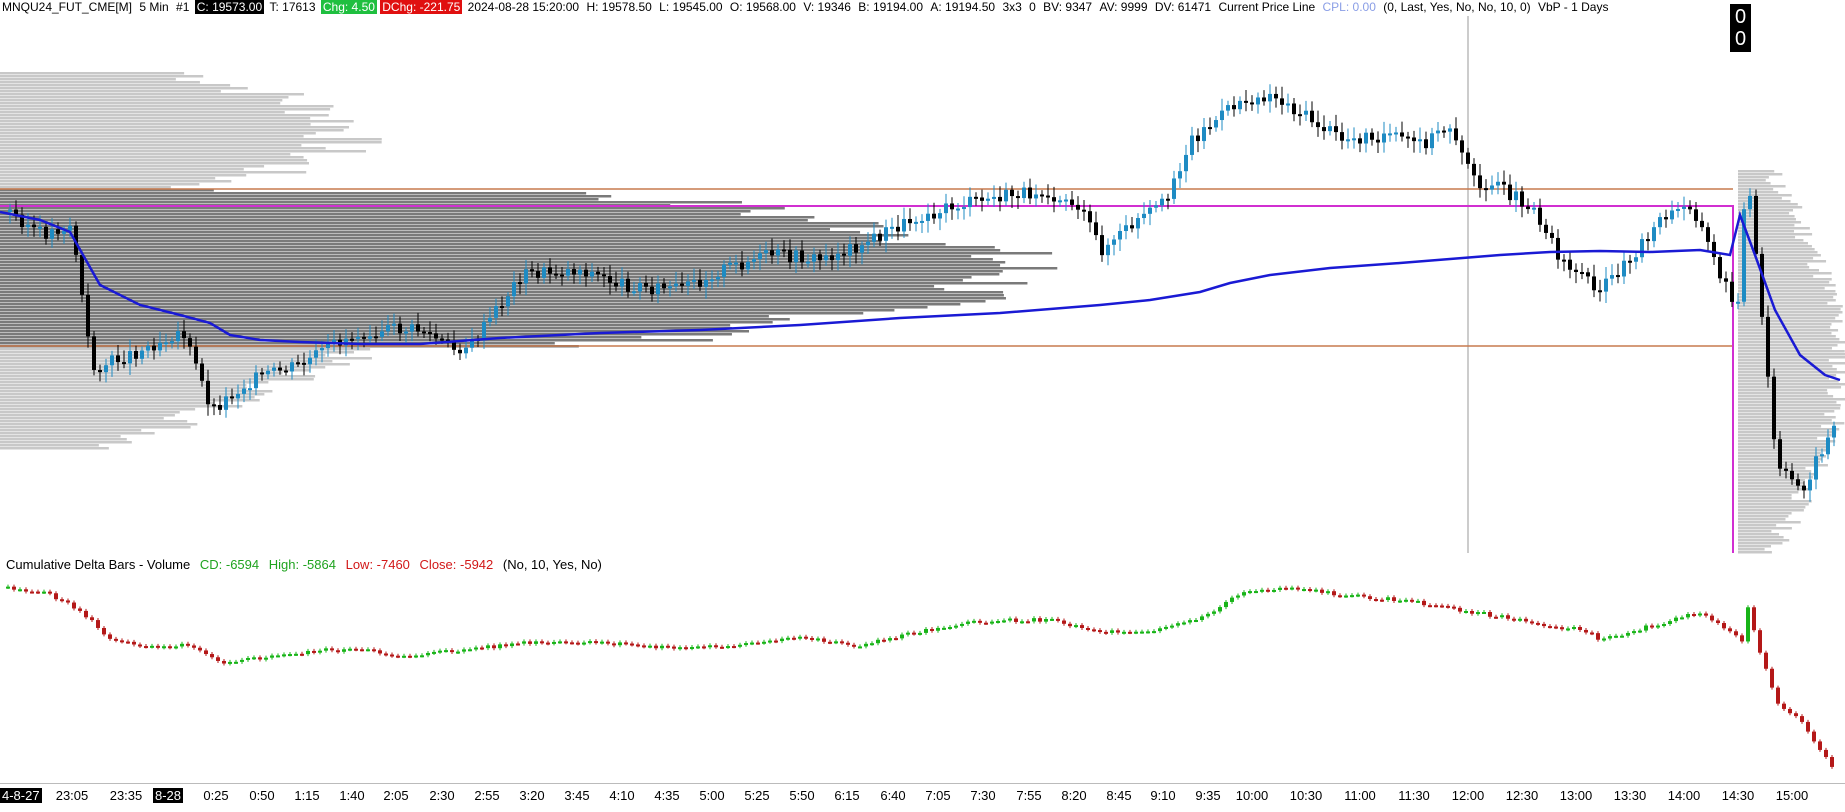 The height and width of the screenshot is (812, 1845). I want to click on time-axis-label: 11:00, so click(1360, 795).